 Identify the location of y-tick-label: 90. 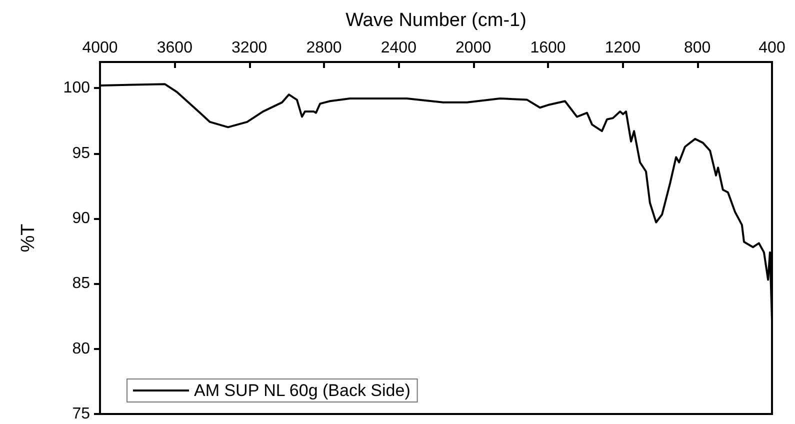
(81, 218).